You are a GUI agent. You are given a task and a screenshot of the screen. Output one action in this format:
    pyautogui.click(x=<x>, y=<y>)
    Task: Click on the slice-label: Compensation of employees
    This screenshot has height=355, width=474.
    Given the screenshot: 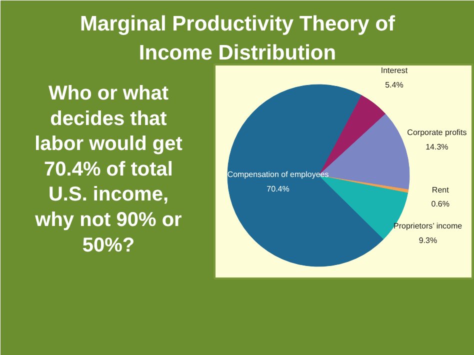 What is the action you would take?
    pyautogui.click(x=278, y=175)
    